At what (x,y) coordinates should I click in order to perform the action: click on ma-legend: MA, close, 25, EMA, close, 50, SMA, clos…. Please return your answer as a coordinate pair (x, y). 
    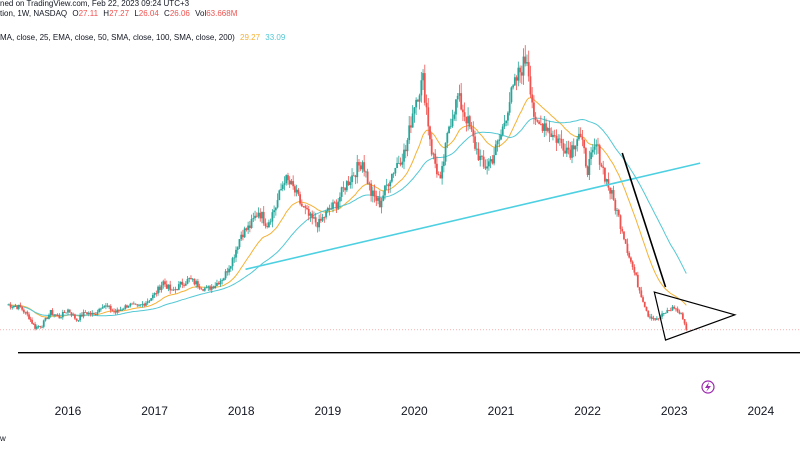
    Looking at the image, I should click on (142, 38).